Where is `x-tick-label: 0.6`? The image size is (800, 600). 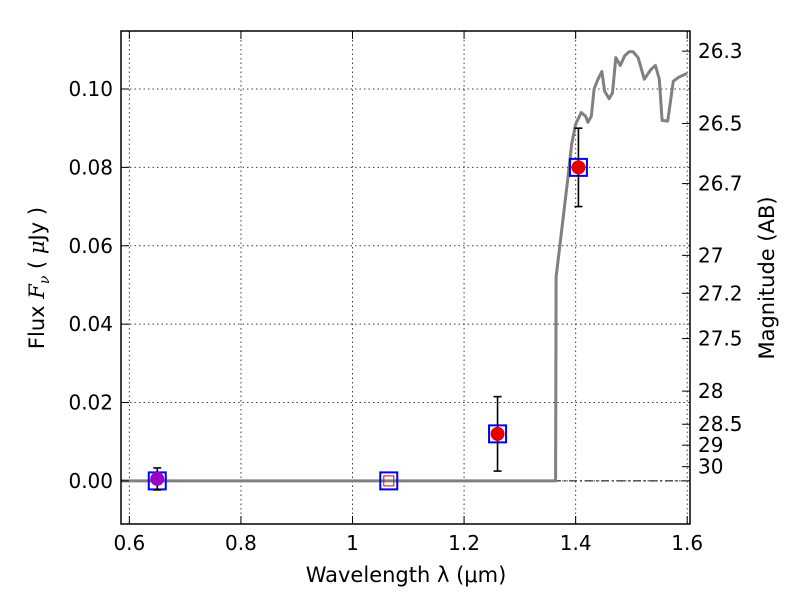
x-tick-label: 0.6 is located at coordinates (129, 543).